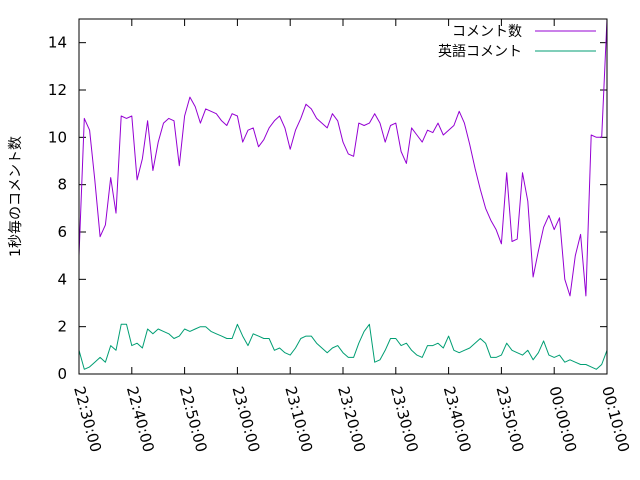 The image size is (640, 480). What do you see at coordinates (140, 419) in the screenshot?
I see `x-tick-label: 22:40:00` at bounding box center [140, 419].